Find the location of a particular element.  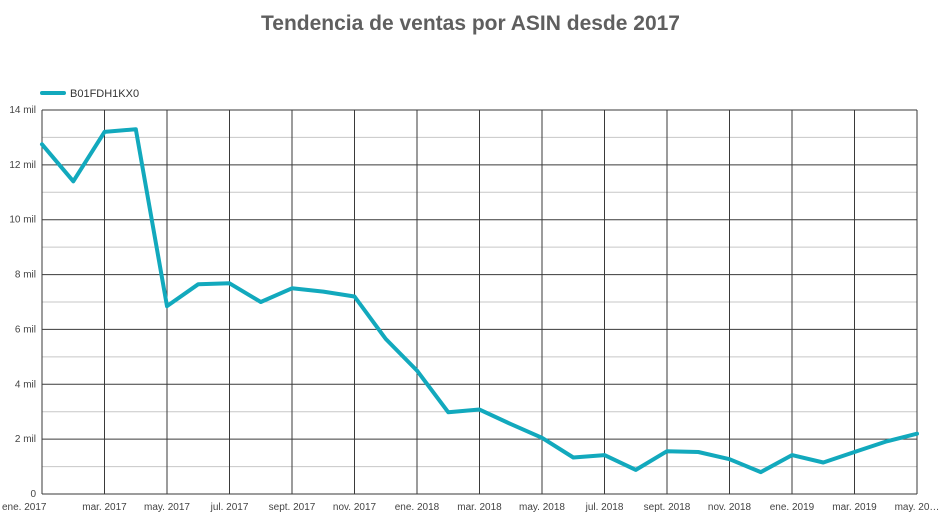

x-tick-label: ene. 2017 is located at coordinates (24, 507).